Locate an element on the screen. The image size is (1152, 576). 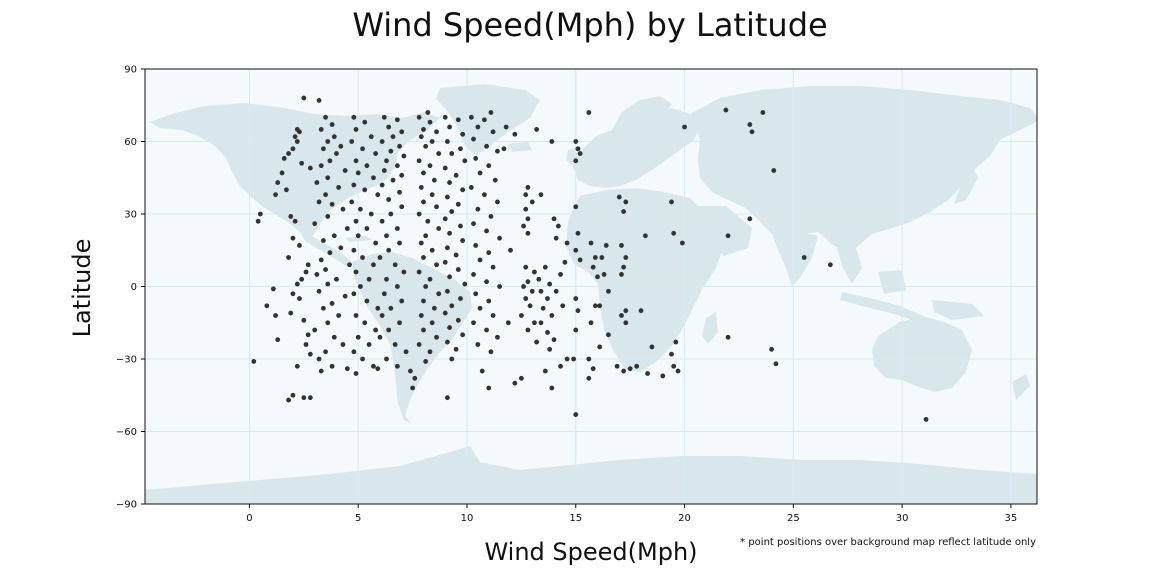
x-tick-label: 5 is located at coordinates (358, 518).